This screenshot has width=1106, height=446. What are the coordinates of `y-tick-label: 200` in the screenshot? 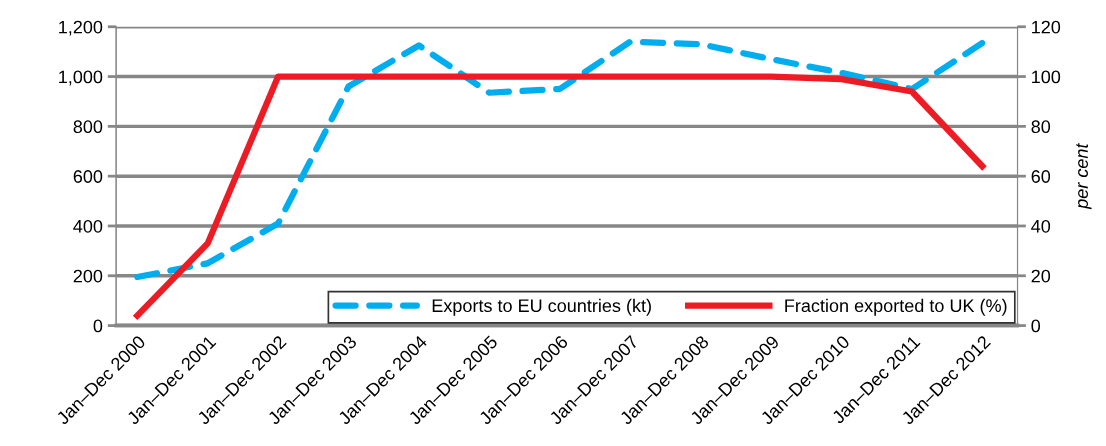 It's located at (88, 276).